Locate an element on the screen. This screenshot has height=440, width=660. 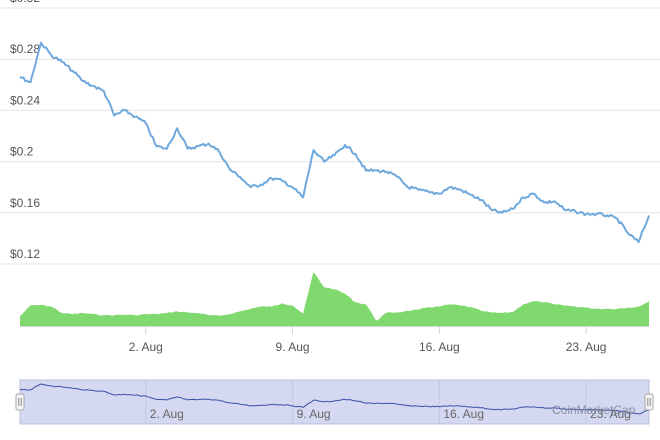
volume-area is located at coordinates (334, 299).